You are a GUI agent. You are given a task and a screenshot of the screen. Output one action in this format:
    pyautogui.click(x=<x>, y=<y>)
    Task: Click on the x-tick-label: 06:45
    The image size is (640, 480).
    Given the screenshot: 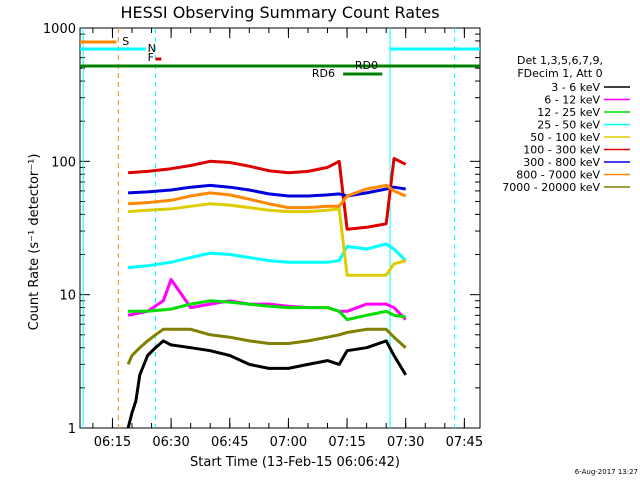 What is the action you would take?
    pyautogui.click(x=229, y=442)
    